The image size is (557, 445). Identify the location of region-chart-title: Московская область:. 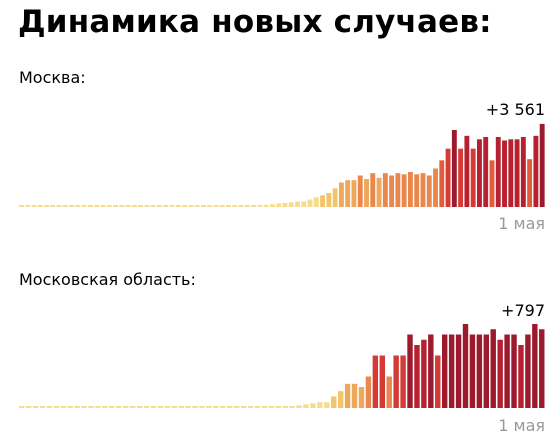
(107, 279).